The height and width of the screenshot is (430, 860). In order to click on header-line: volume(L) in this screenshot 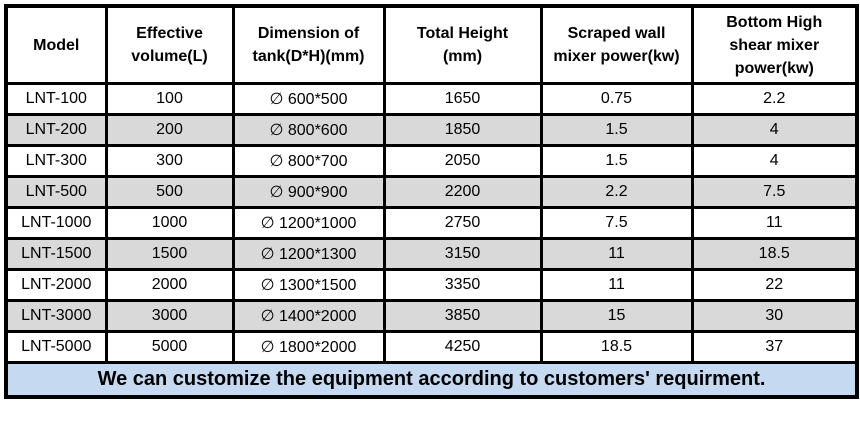, I will do `click(169, 56)`.